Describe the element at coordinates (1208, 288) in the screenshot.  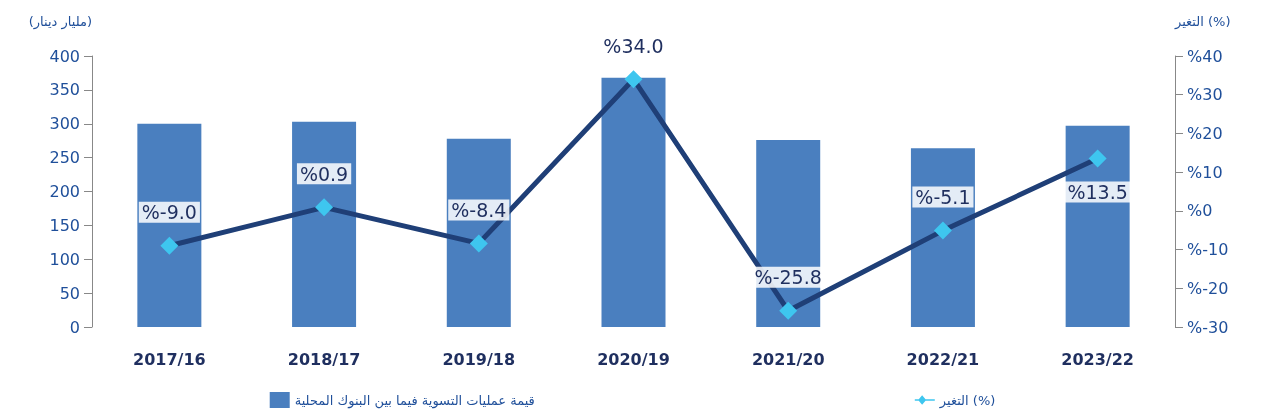
I see `y2-tick-label: %-20` at that location.